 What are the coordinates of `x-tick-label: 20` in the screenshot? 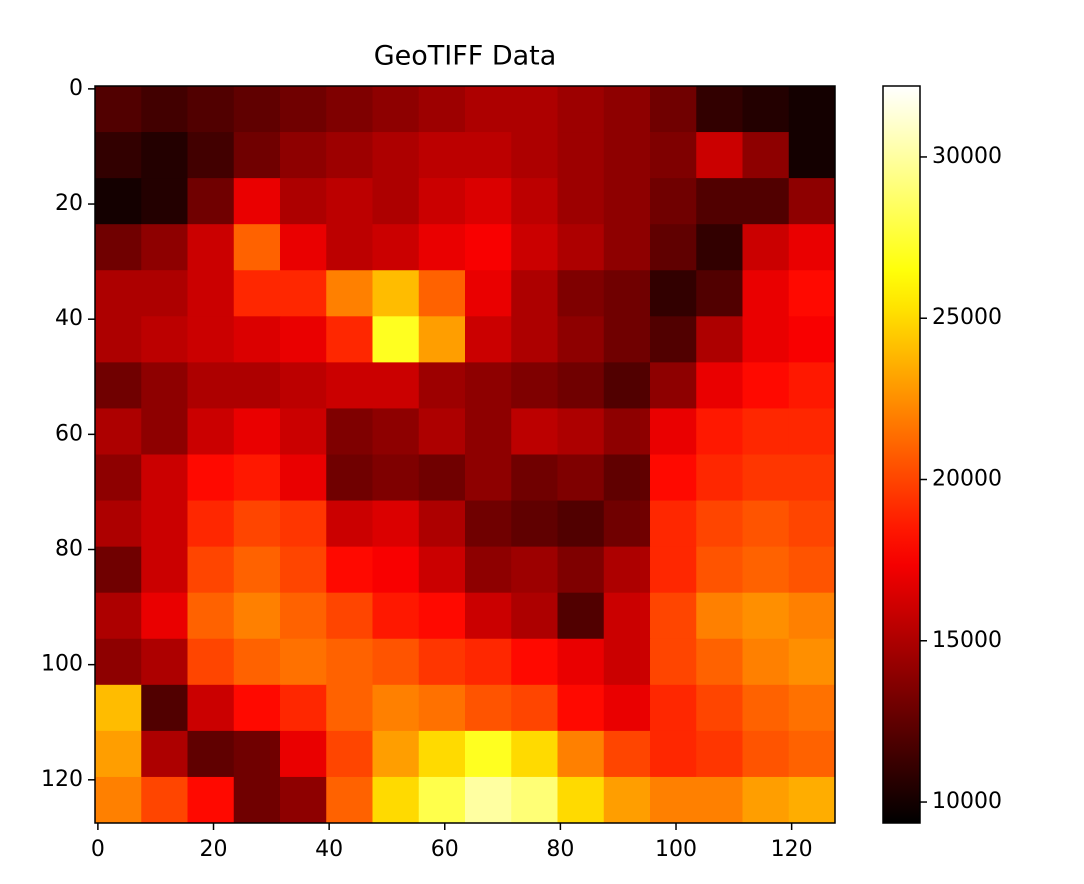 It's located at (214, 849).